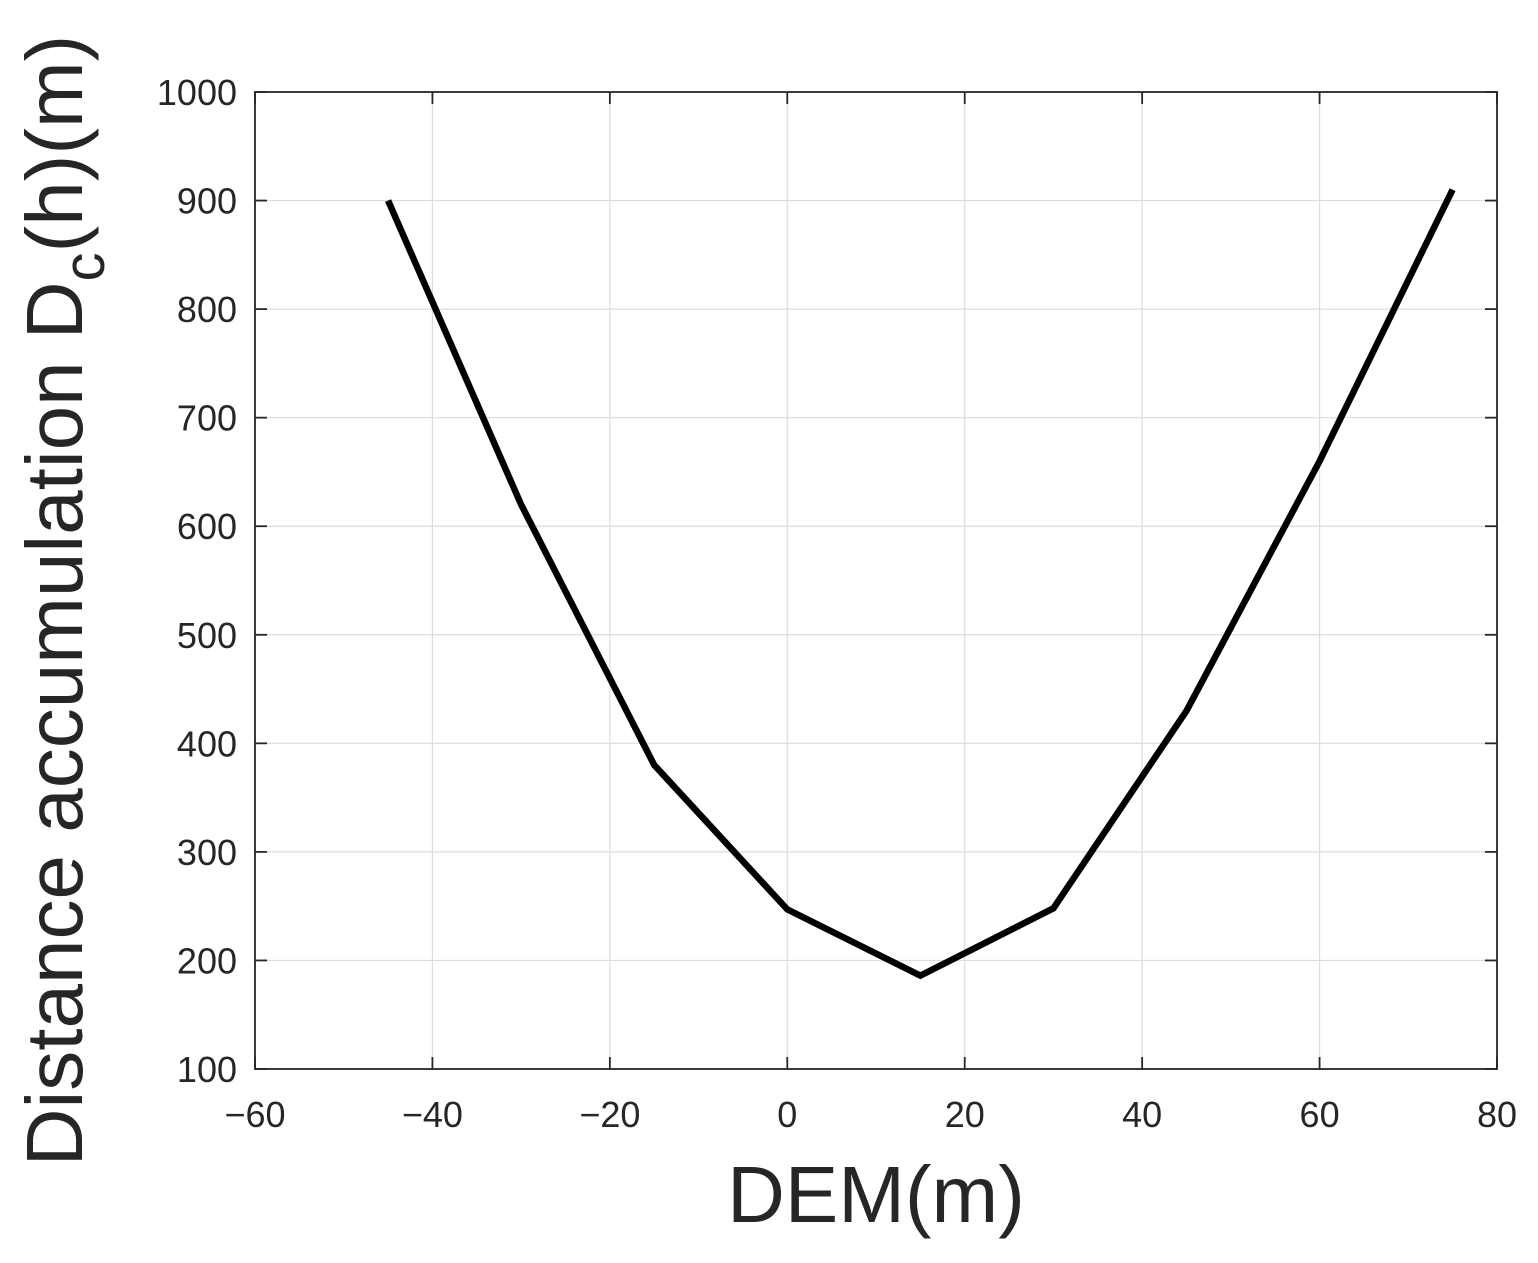  What do you see at coordinates (254, 1114) in the screenshot?
I see `x-tick-label: −60` at bounding box center [254, 1114].